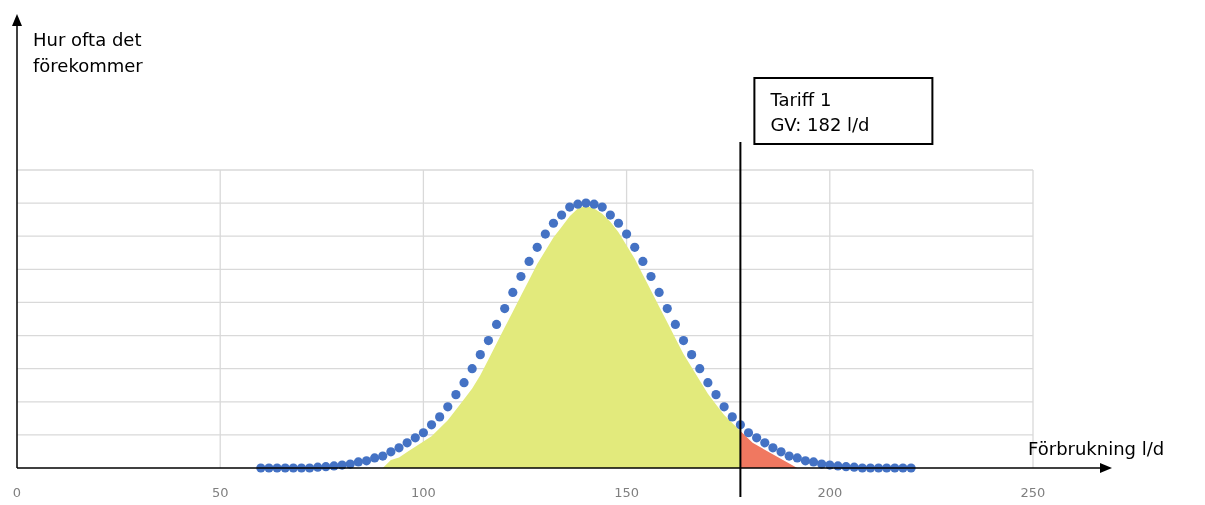  What do you see at coordinates (819, 112) in the screenshot?
I see `text: Tariff 1 GV: 182 l/d` at bounding box center [819, 112].